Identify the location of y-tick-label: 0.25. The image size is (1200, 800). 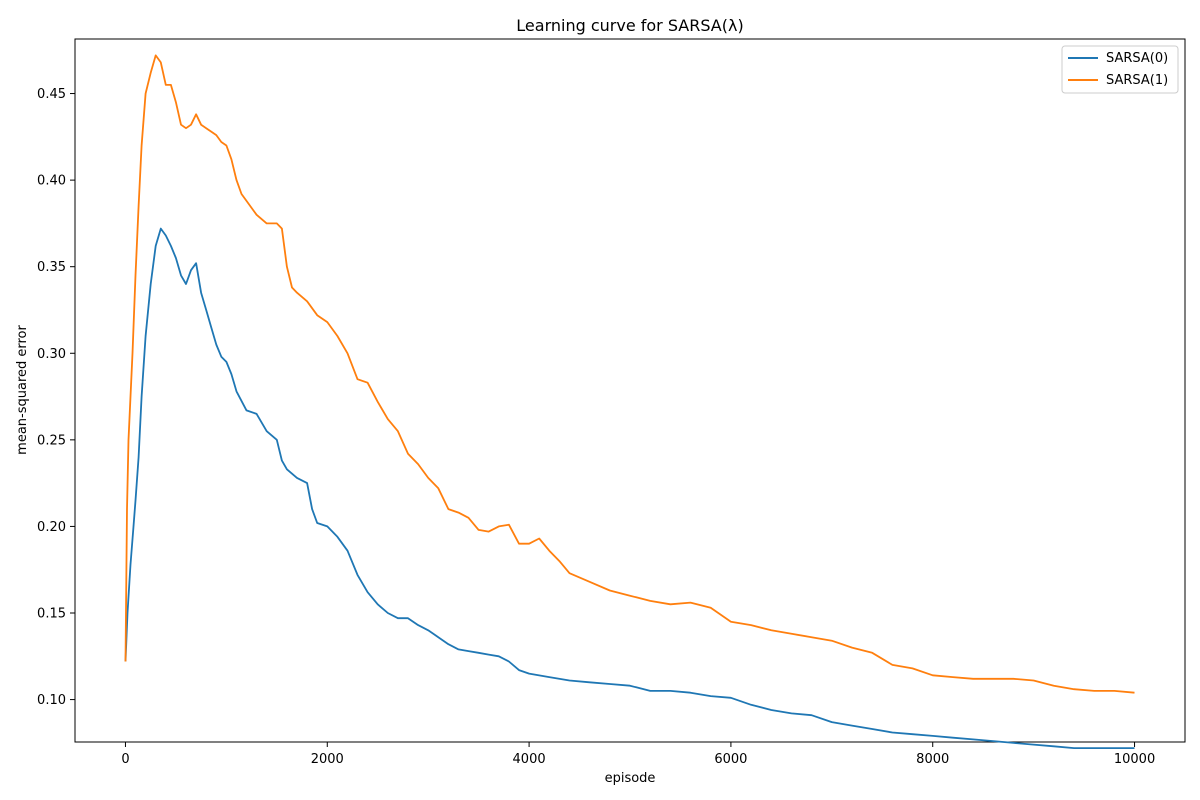
(51, 440).